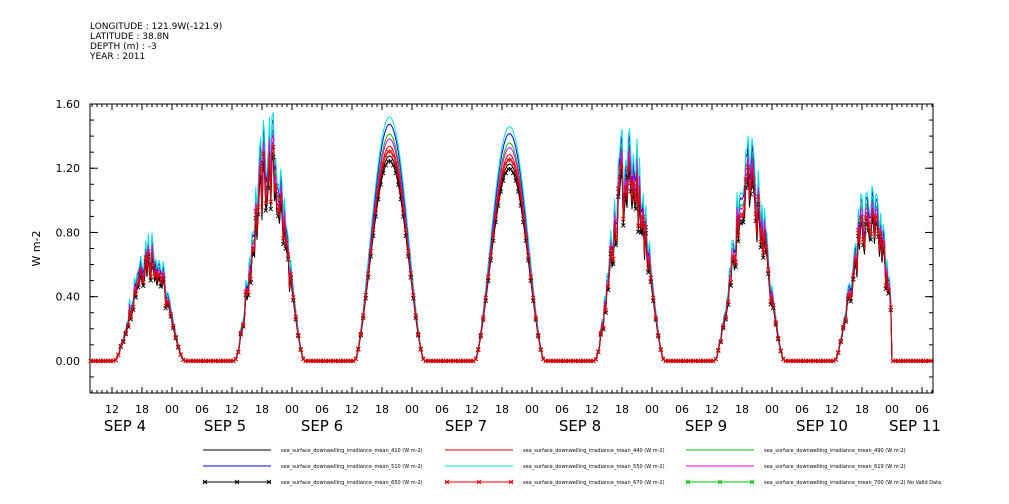 The width and height of the screenshot is (1009, 504). What do you see at coordinates (123, 47) in the screenshot?
I see `depth-label: DEPTH (m) : -3` at bounding box center [123, 47].